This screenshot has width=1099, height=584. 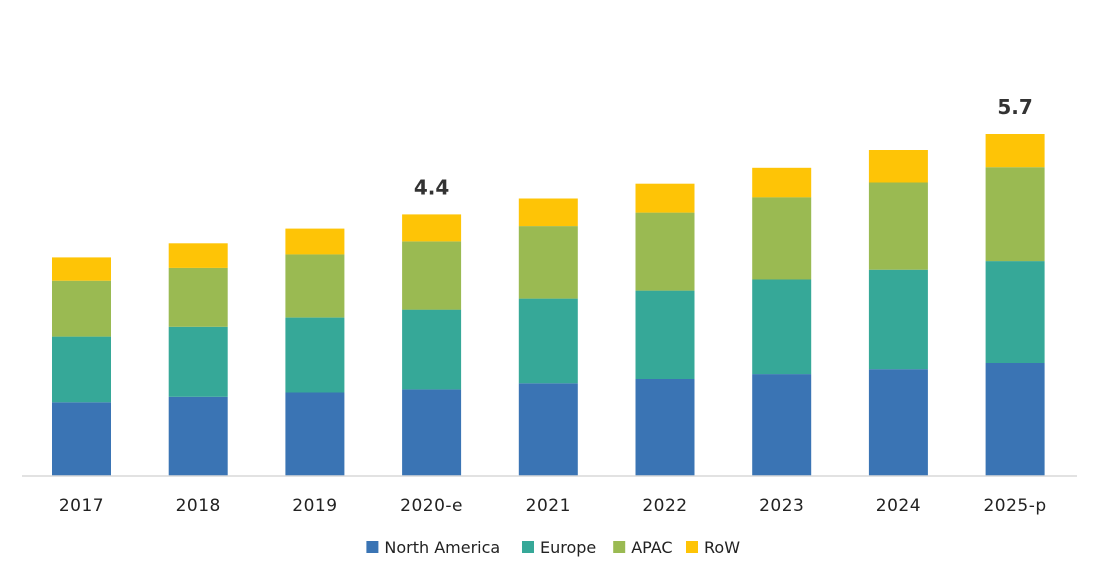 I want to click on bar-segment-apac-2020-e, so click(x=432, y=275).